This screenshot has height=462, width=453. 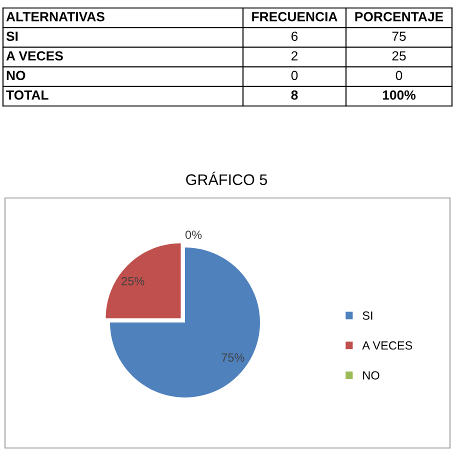 What do you see at coordinates (399, 36) in the screenshot?
I see `text: 75` at bounding box center [399, 36].